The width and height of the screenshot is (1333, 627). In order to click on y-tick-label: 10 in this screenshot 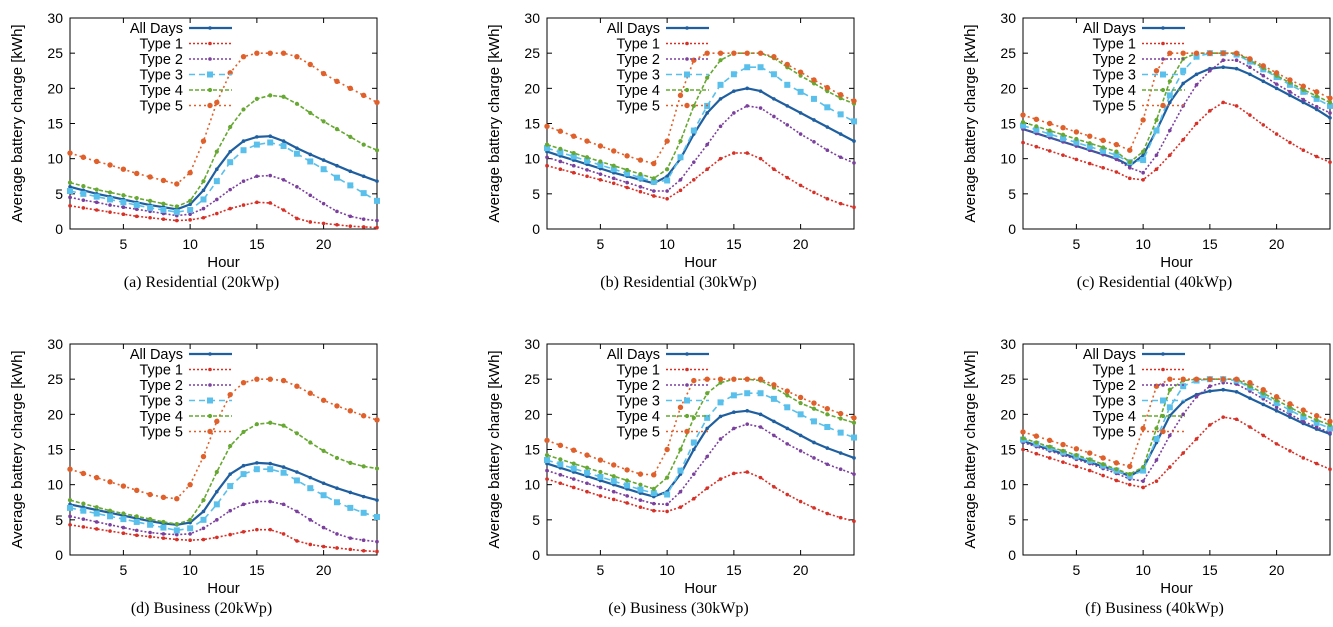, I will do `click(1008, 159)`.